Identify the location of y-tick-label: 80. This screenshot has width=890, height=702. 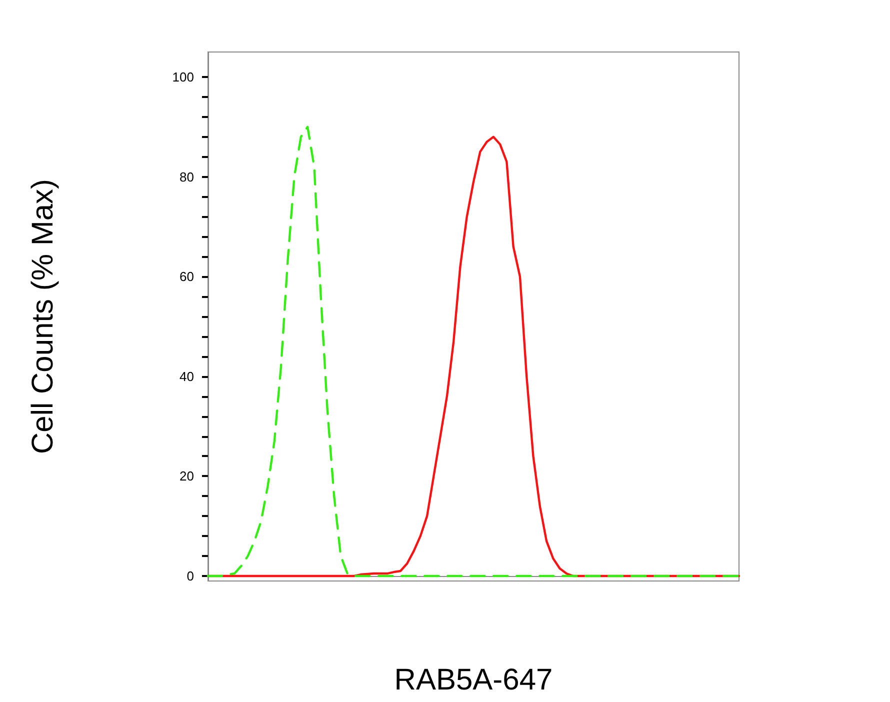
(187, 176).